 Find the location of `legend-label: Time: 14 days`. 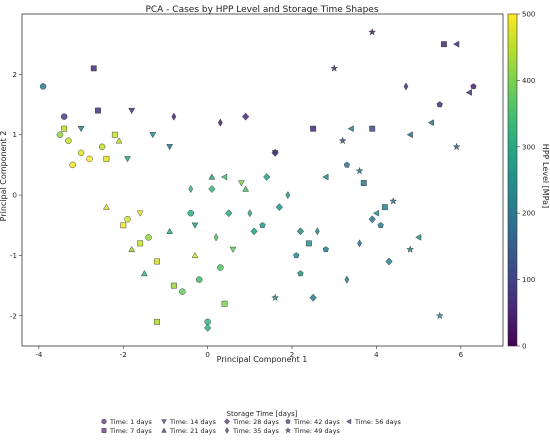

legend-label: Time: 14 days is located at coordinates (192, 422).